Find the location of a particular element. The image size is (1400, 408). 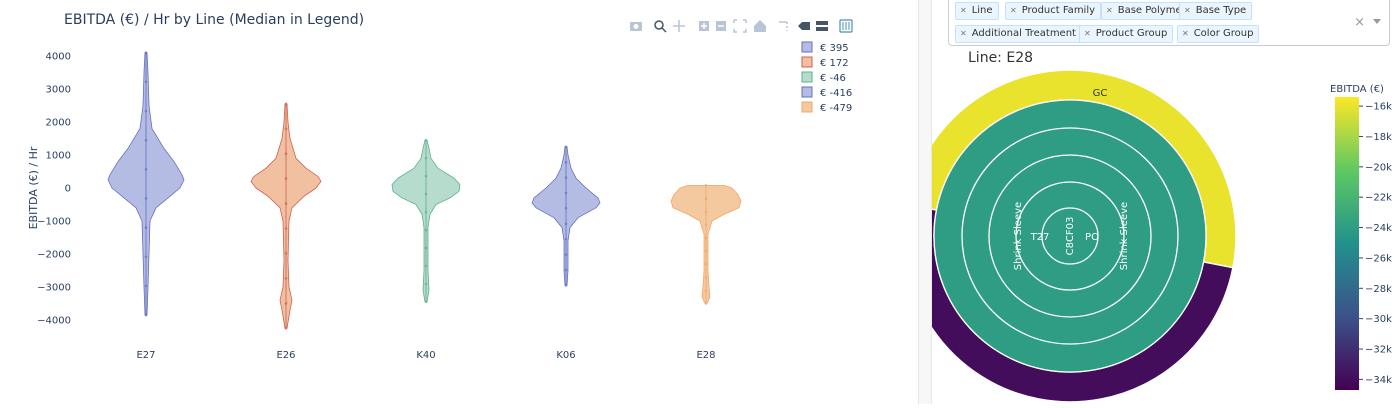

colorbar-tick-label: −20k is located at coordinates (1378, 167).